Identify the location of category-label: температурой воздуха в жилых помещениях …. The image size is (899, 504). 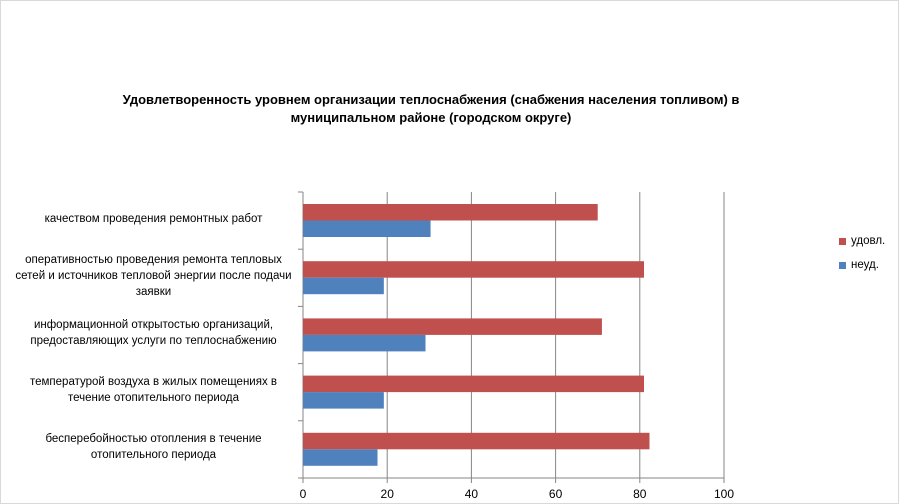
(153, 390).